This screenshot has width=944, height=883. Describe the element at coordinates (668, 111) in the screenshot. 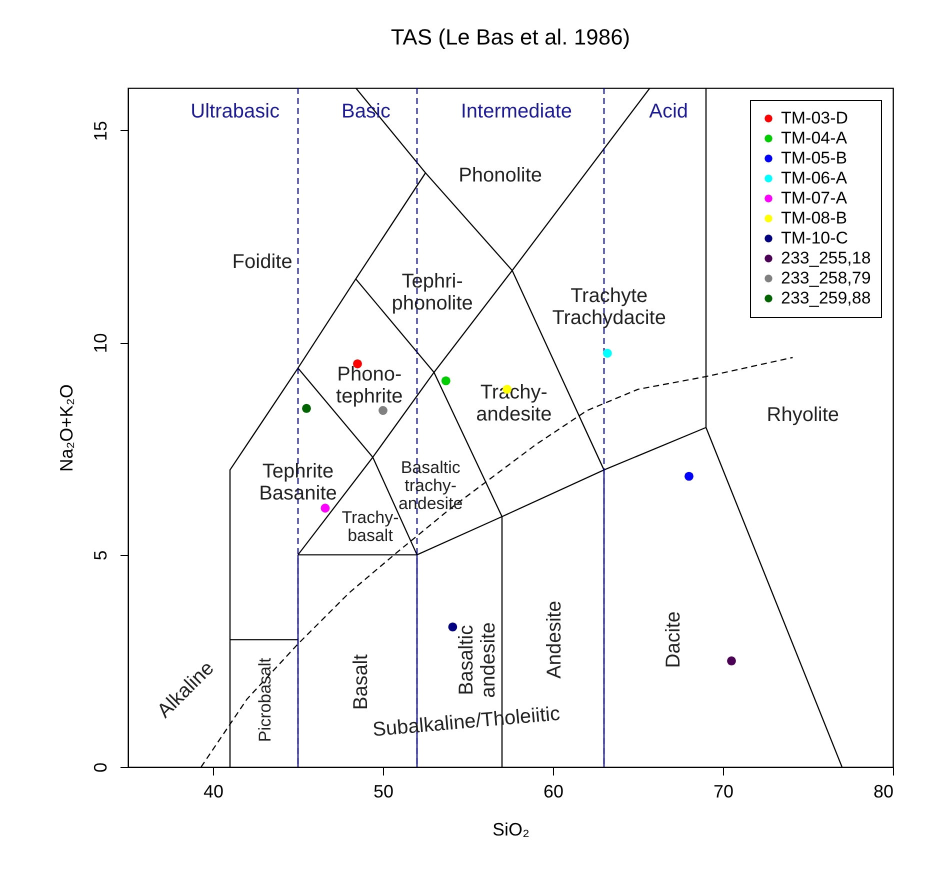

I see `annotation: Acid` at that location.